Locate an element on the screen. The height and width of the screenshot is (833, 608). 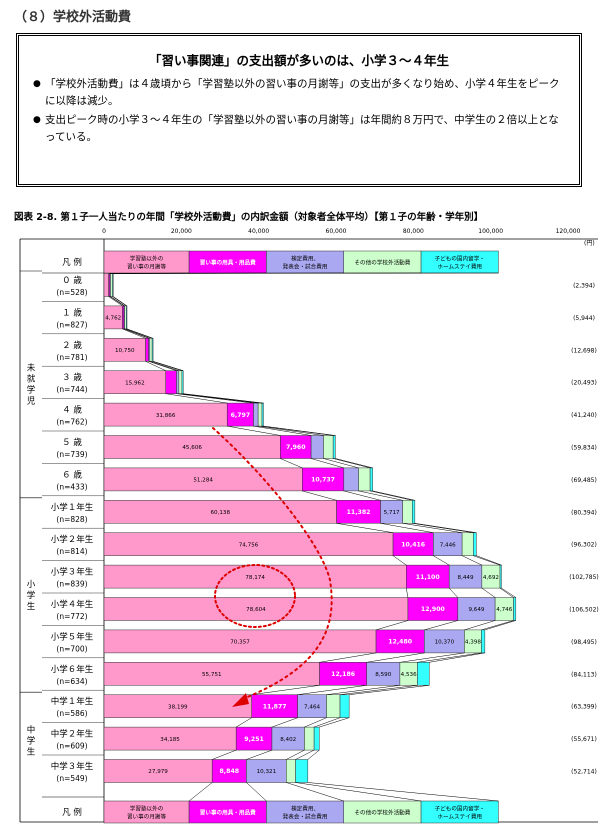
bar-value-label: 10,416 is located at coordinates (413, 544).